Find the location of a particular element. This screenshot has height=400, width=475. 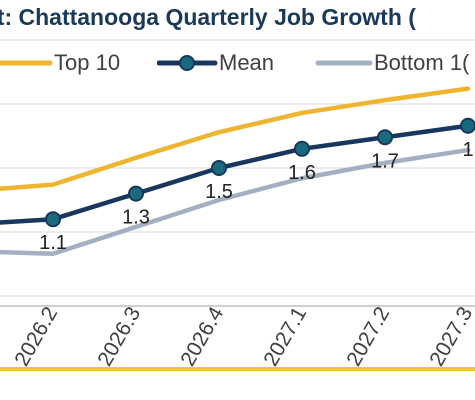

data-label-mean: 1.5 is located at coordinates (219, 192).